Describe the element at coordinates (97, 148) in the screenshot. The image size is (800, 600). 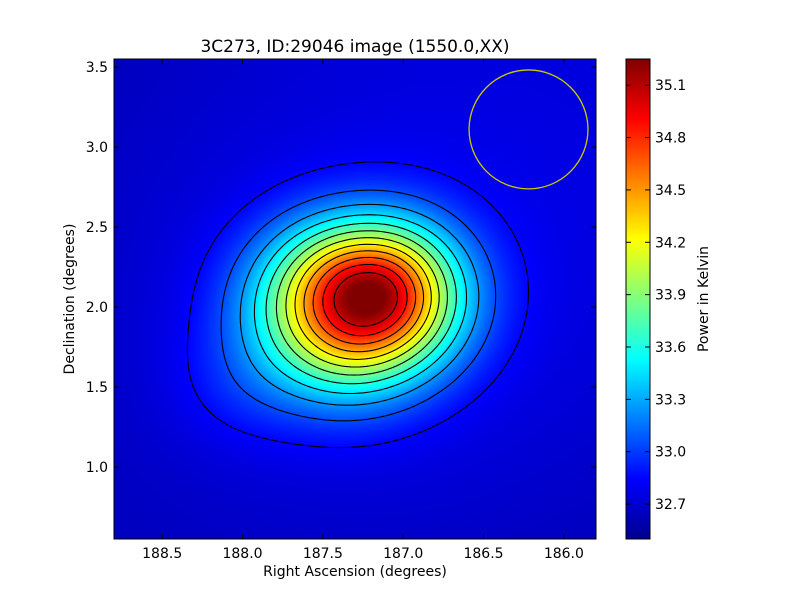
I see `y-tick-label: 3.0` at that location.